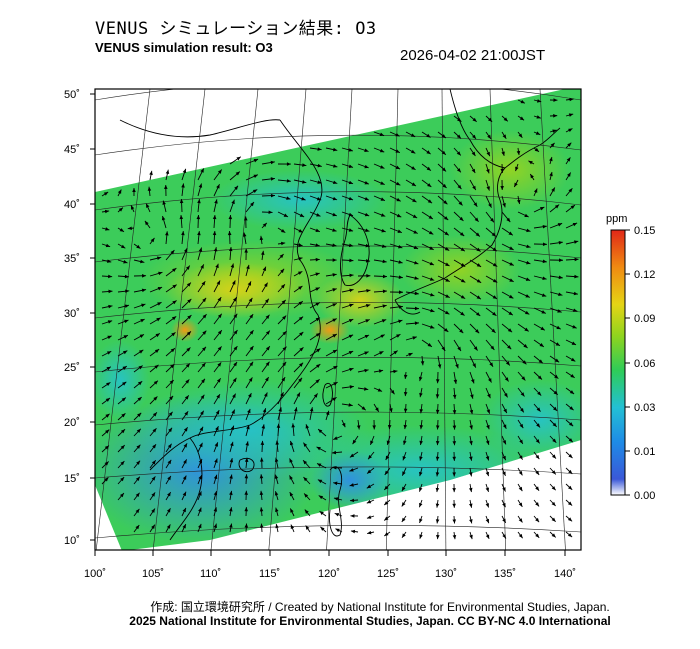 This screenshot has width=700, height=649. I want to click on colorbar: ppm 0.15 0.12 0.09 0.06 0.03 0.01 0.00, so click(630, 357).